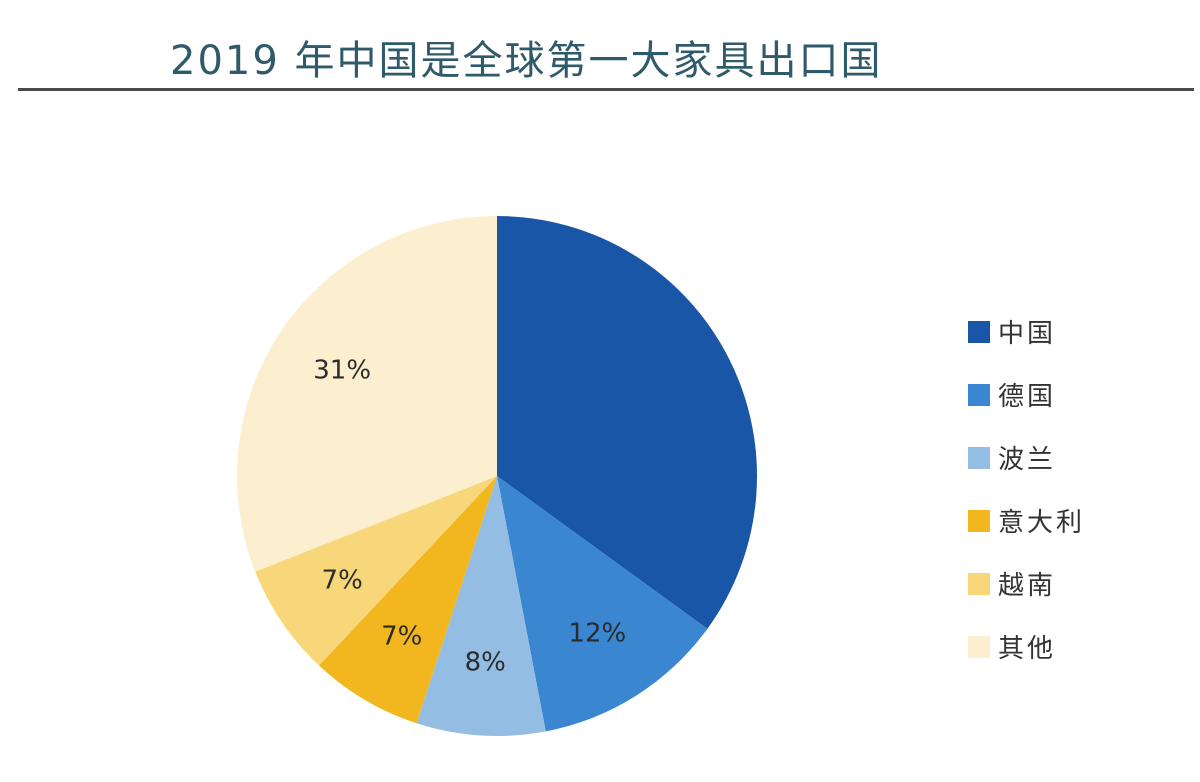  I want to click on slice-label: 8%, so click(485, 662).